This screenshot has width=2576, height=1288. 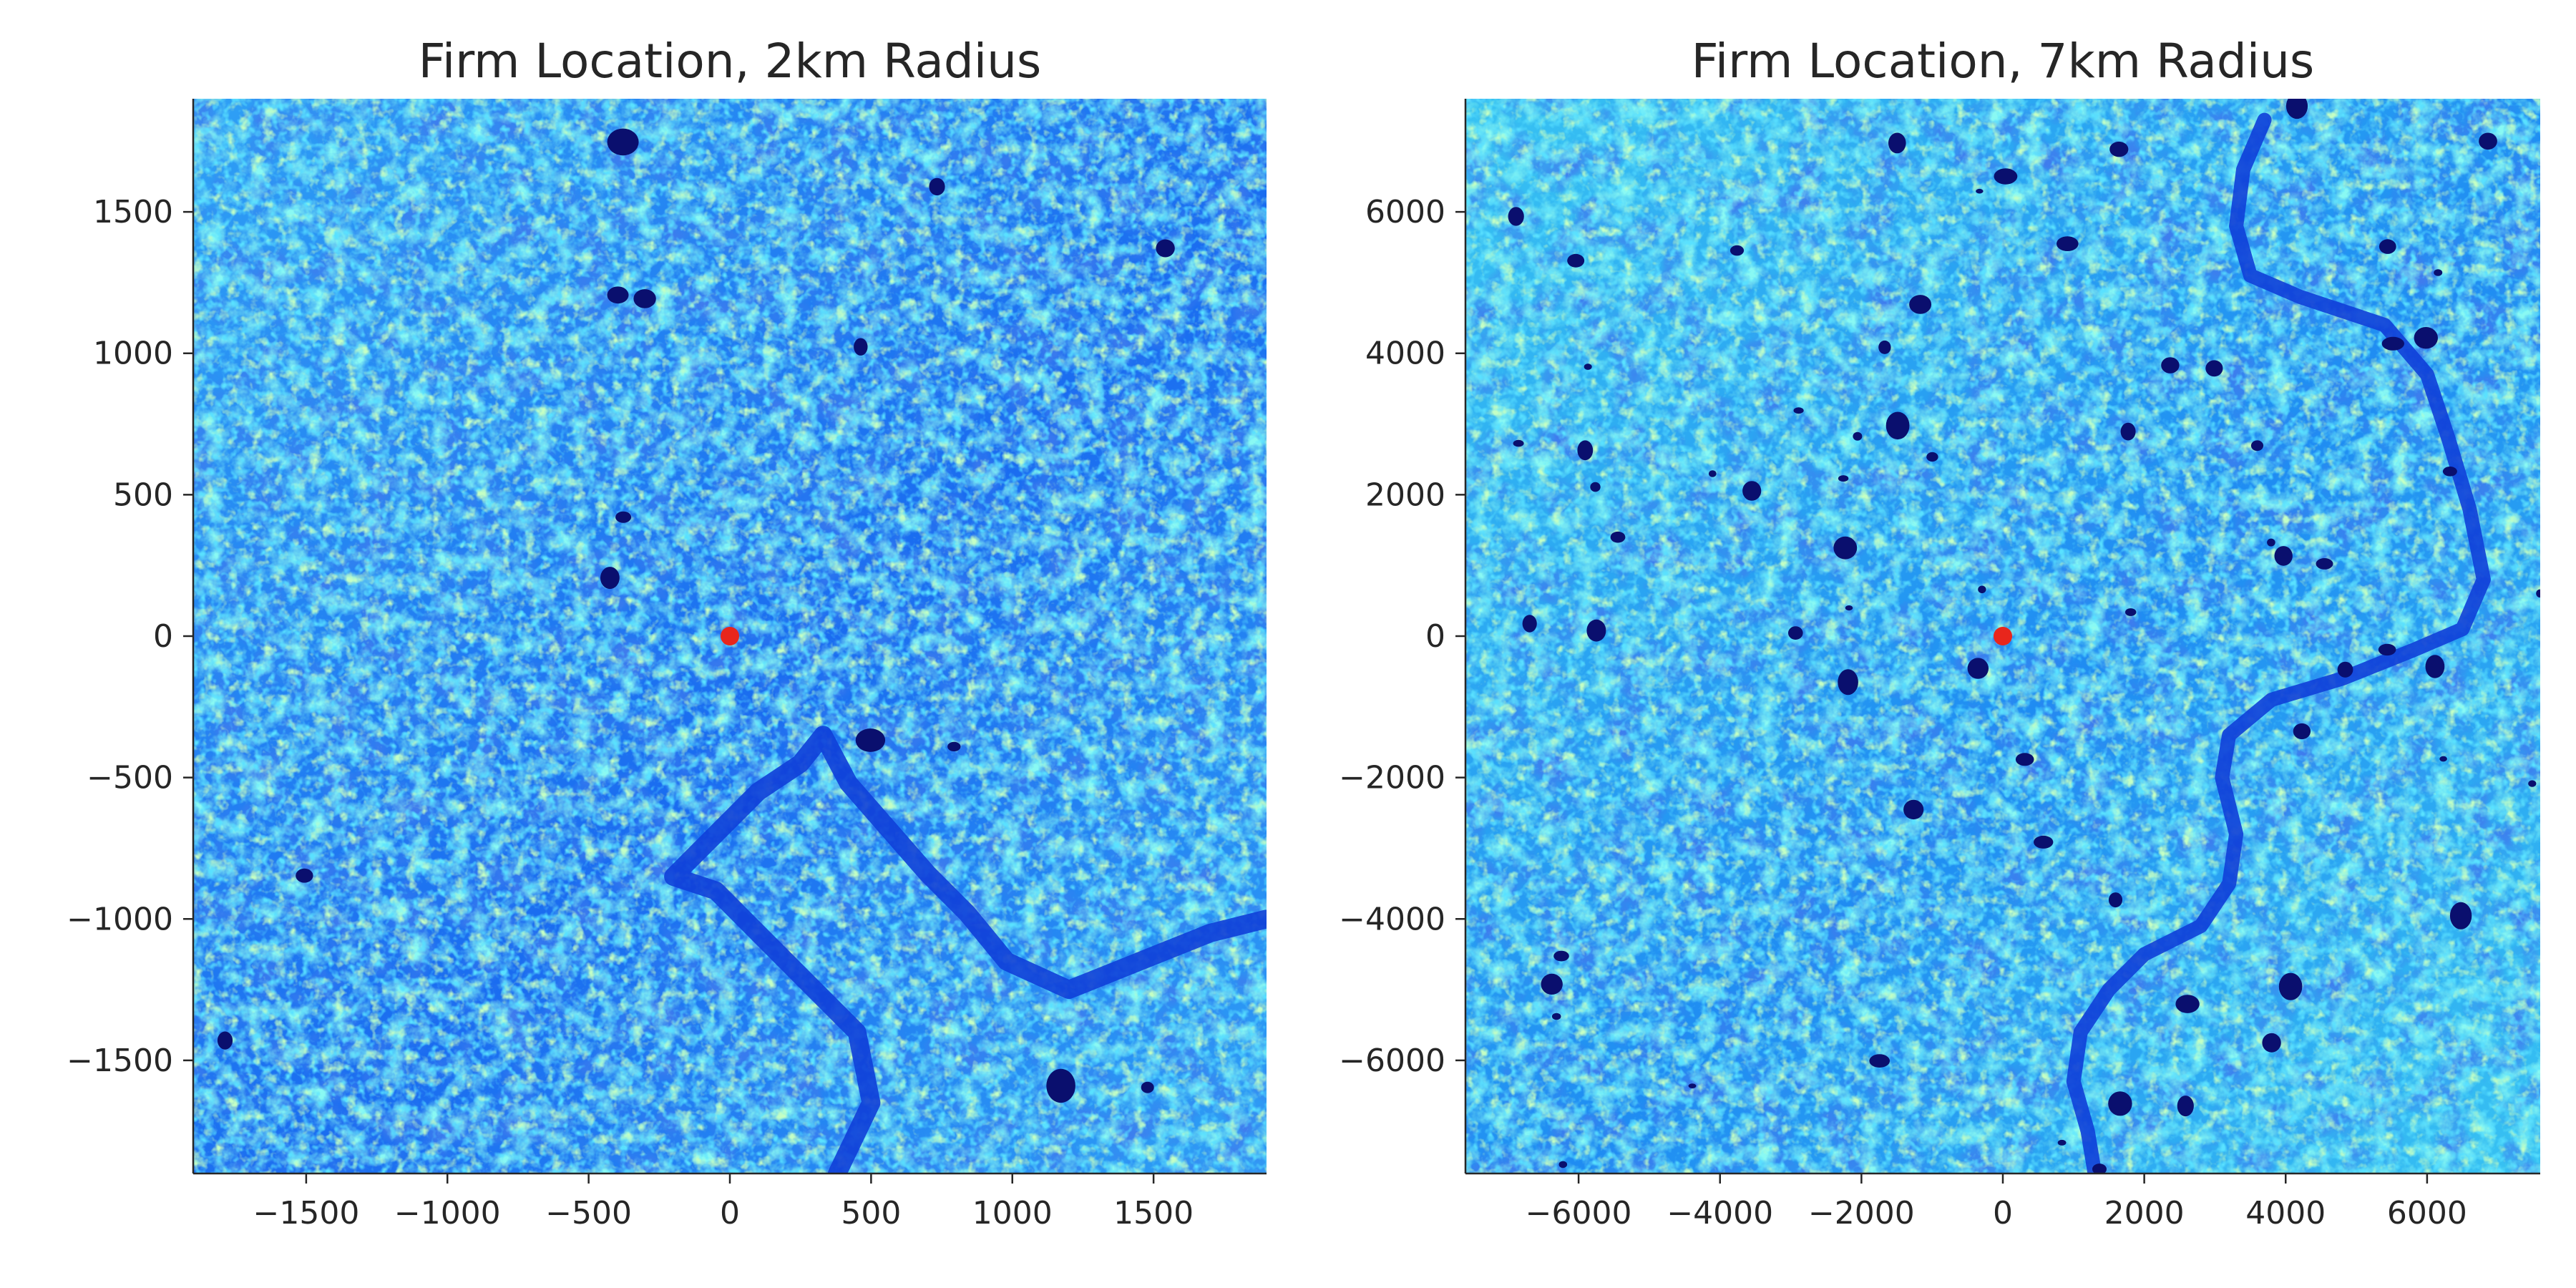 I want to click on x-tick-label: −4000, so click(x=1720, y=1213).